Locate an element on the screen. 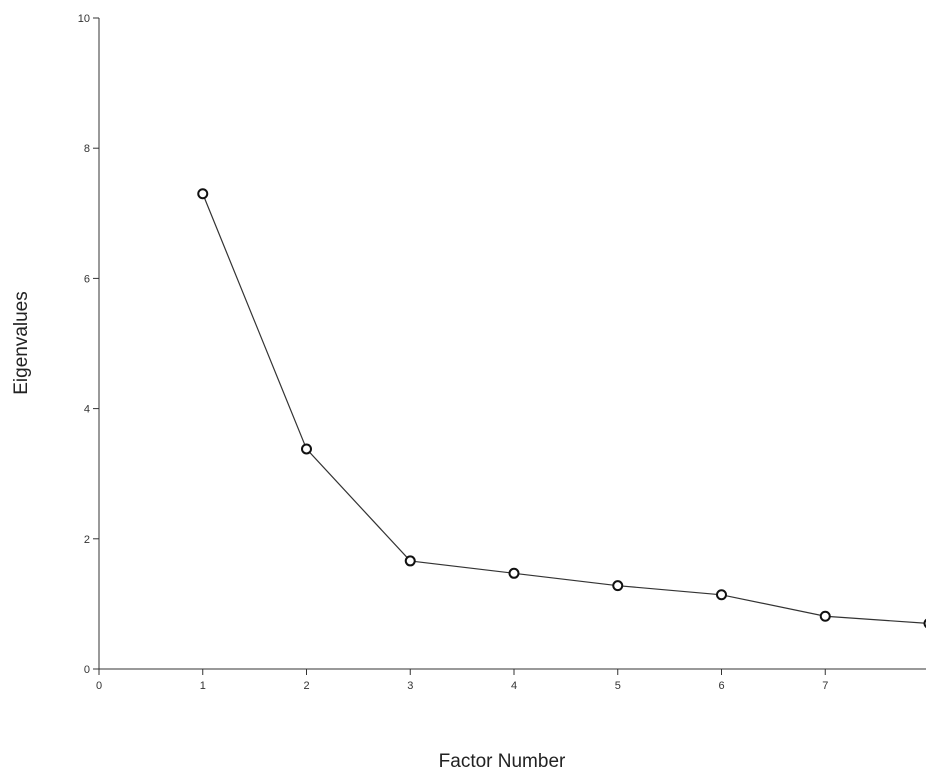 This screenshot has width=926, height=774. x-tick-label: 2 is located at coordinates (306, 686).